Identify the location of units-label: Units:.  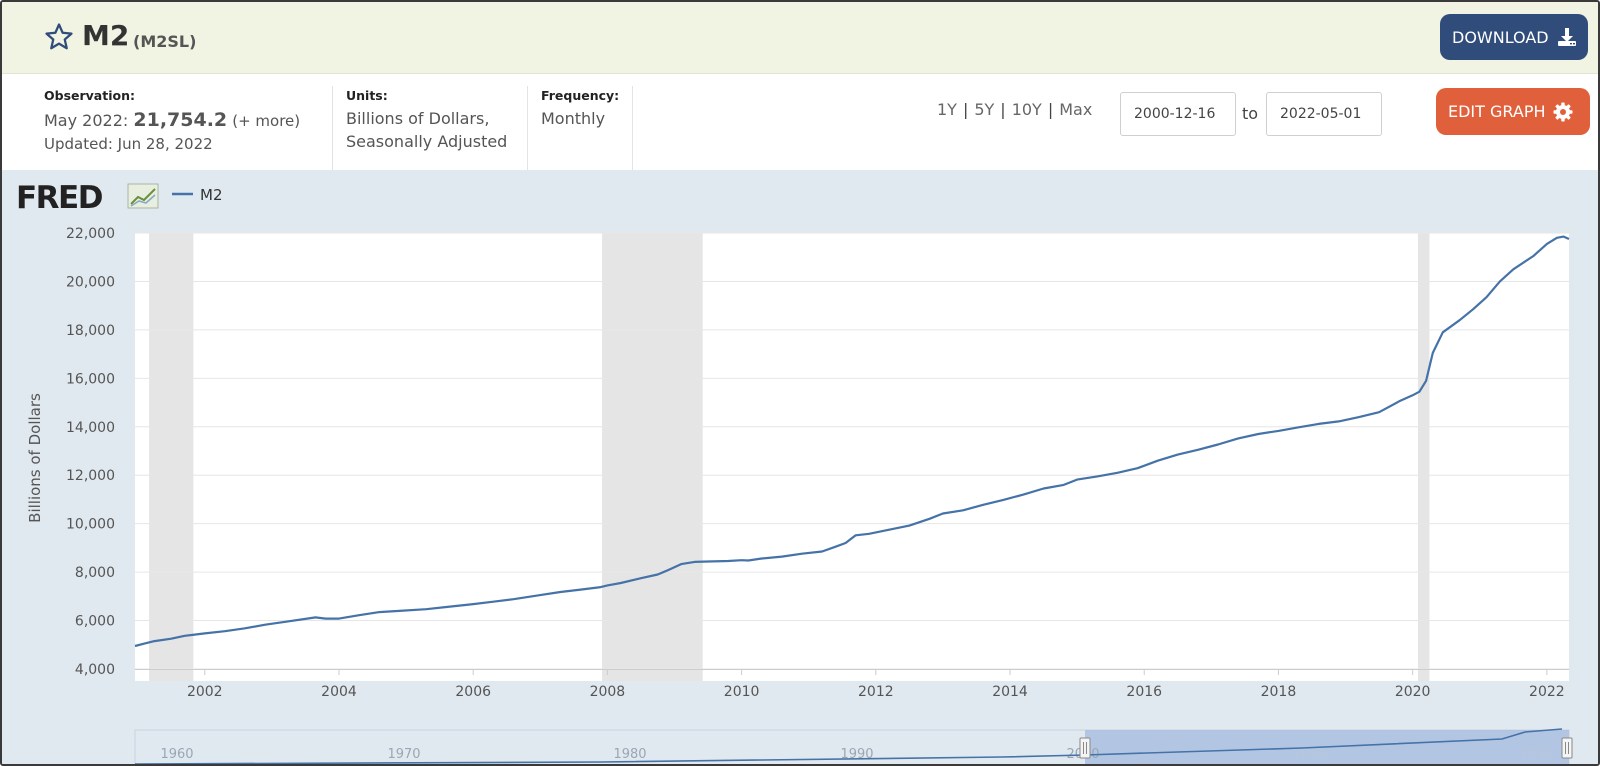
(367, 95).